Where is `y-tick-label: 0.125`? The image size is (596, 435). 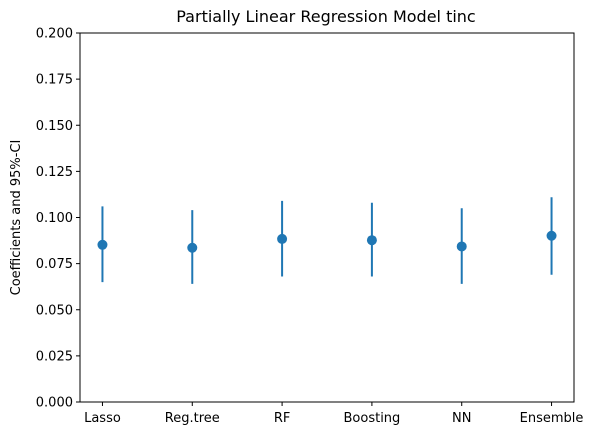
y-tick-label: 0.125 is located at coordinates (54, 172).